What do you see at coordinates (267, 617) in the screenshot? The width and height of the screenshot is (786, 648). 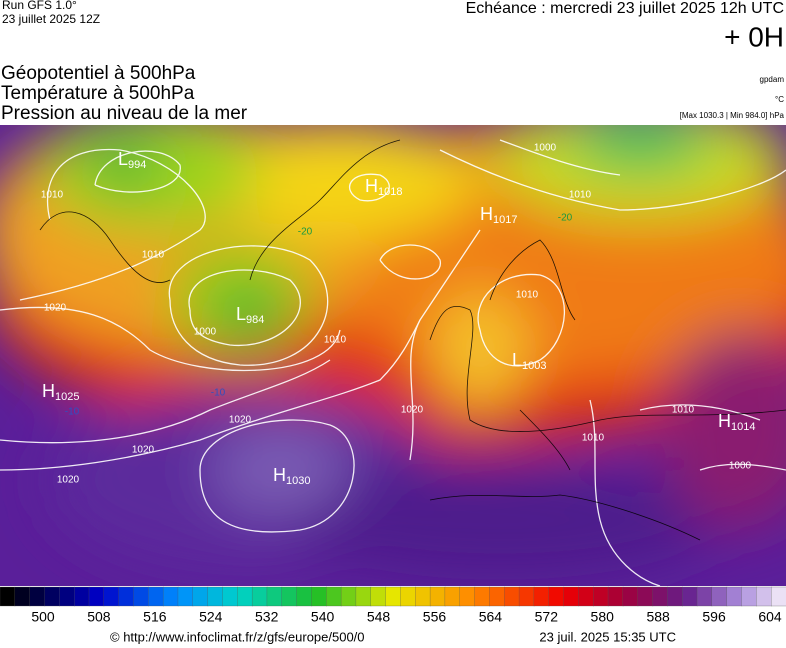 I see `legend-tick-label: 532` at bounding box center [267, 617].